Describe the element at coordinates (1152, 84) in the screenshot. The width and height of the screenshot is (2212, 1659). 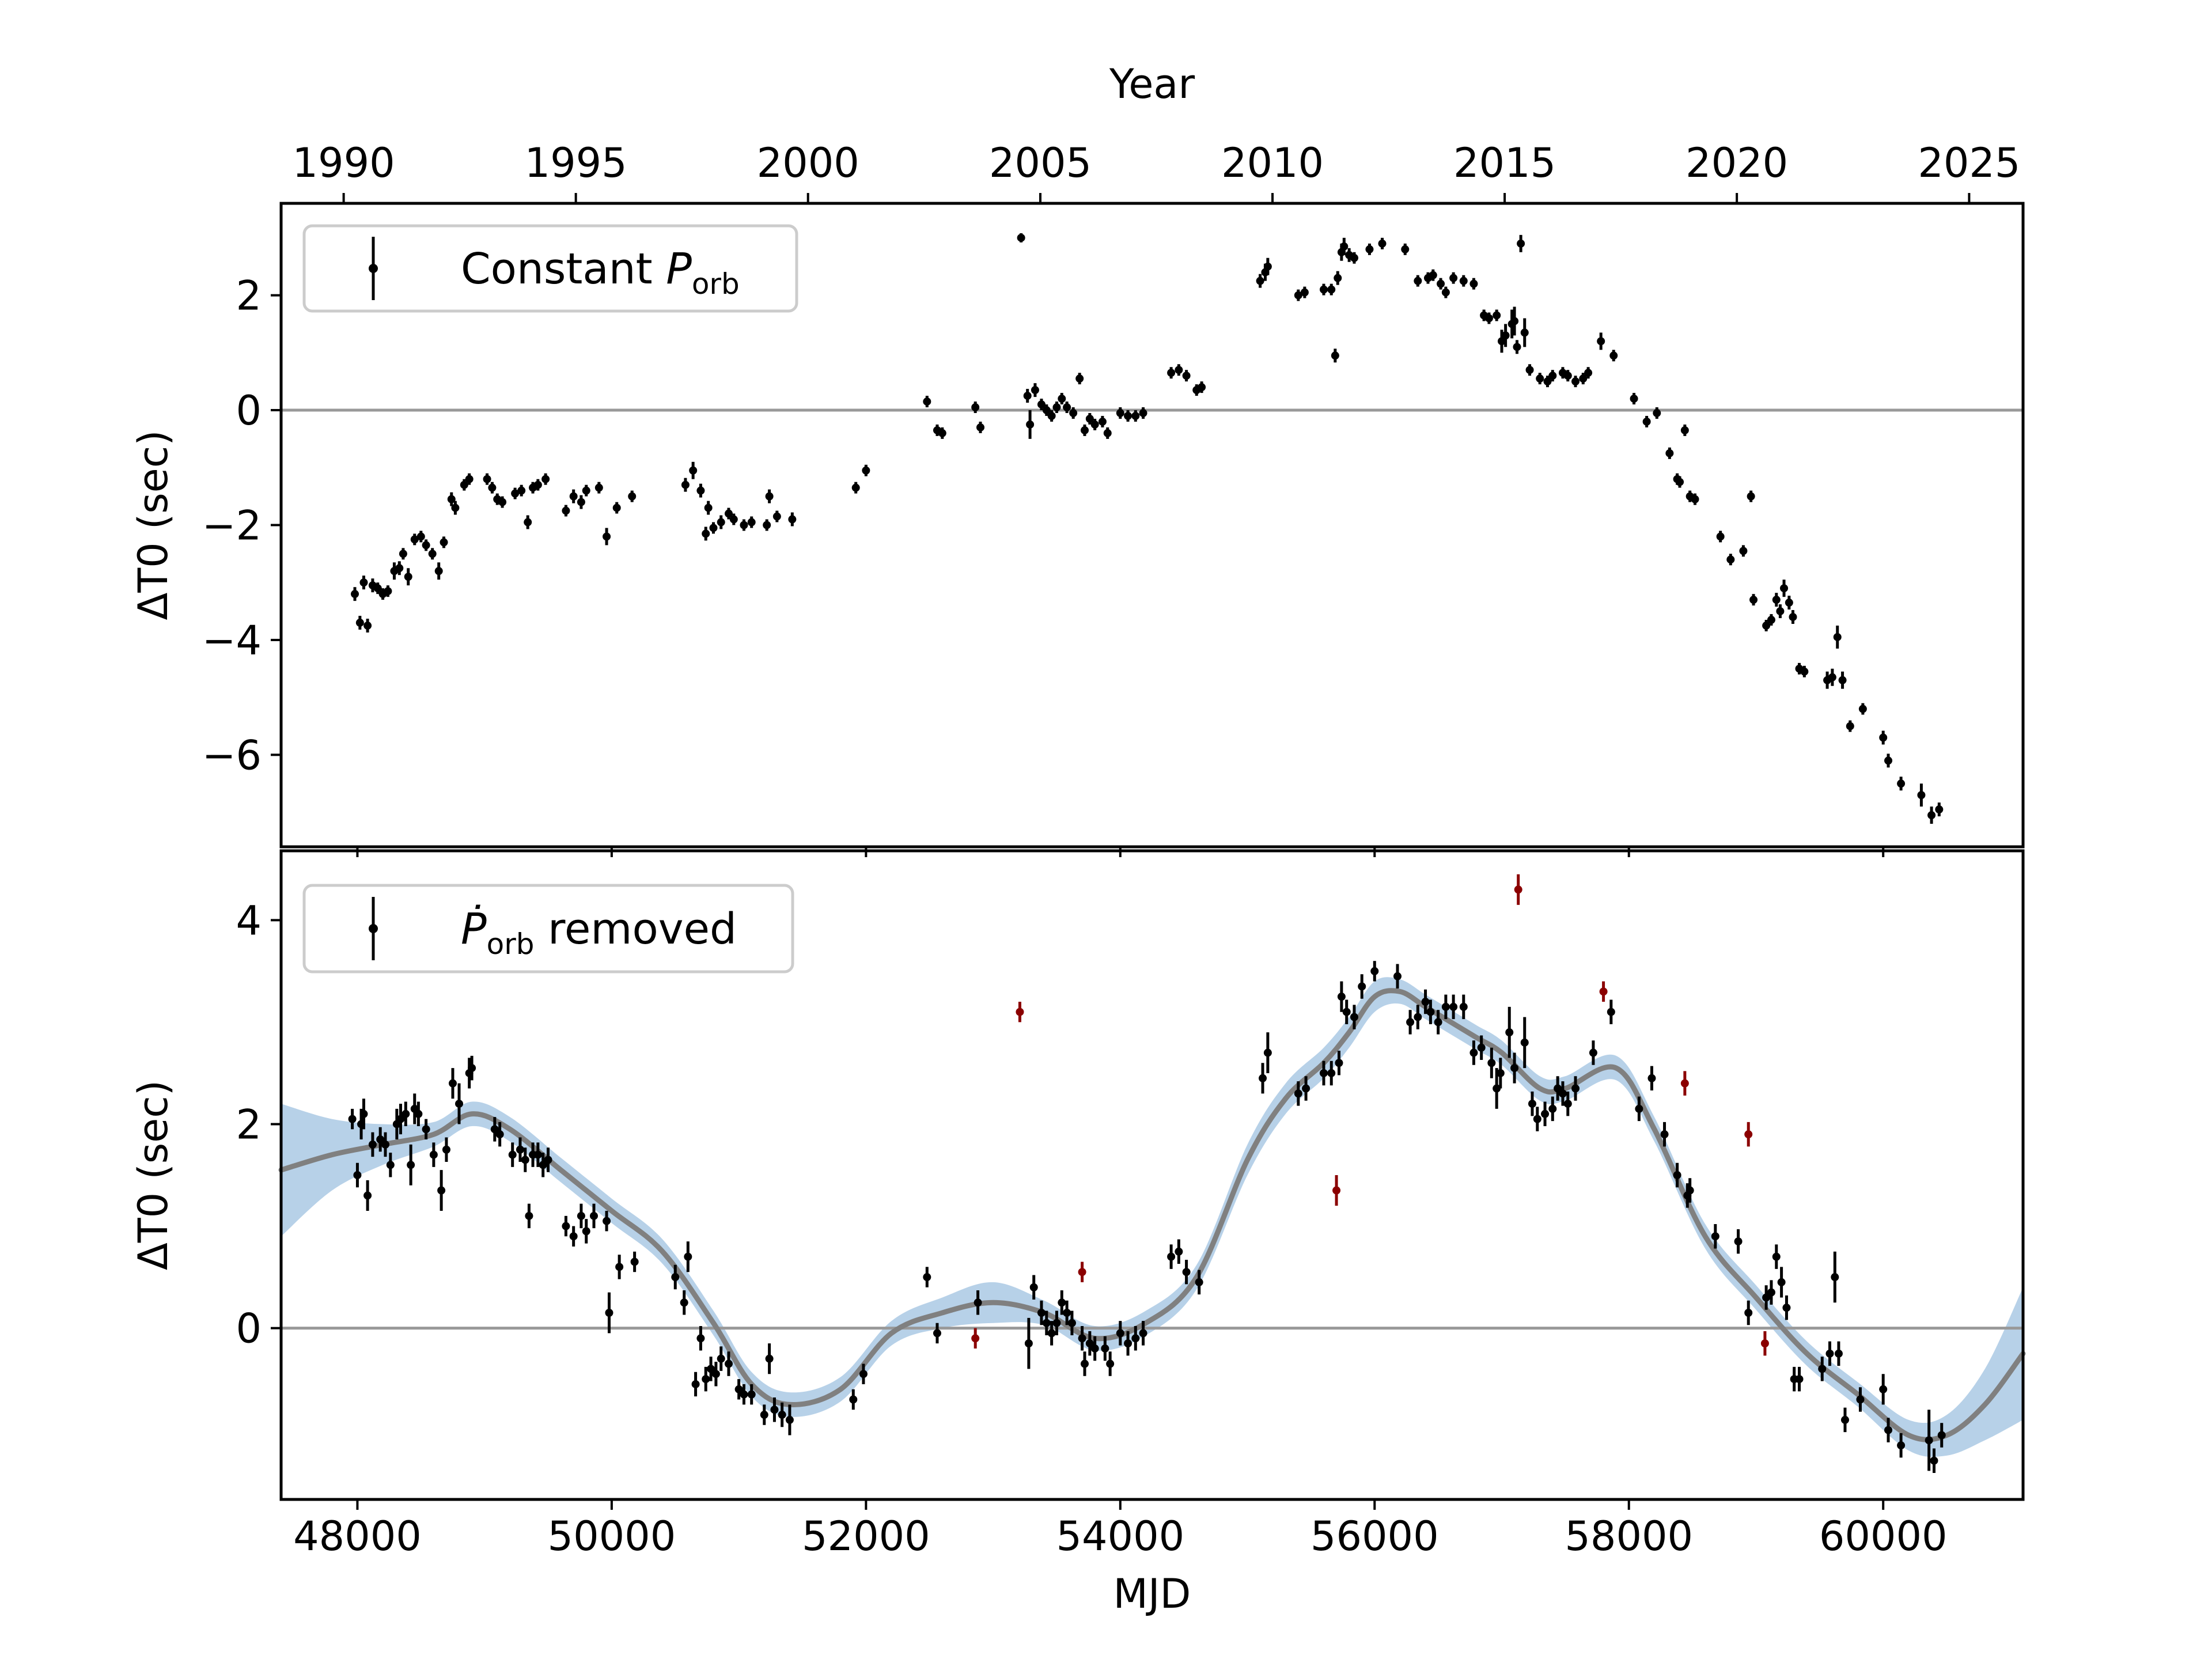
I see `year-axis-title: Year` at that location.